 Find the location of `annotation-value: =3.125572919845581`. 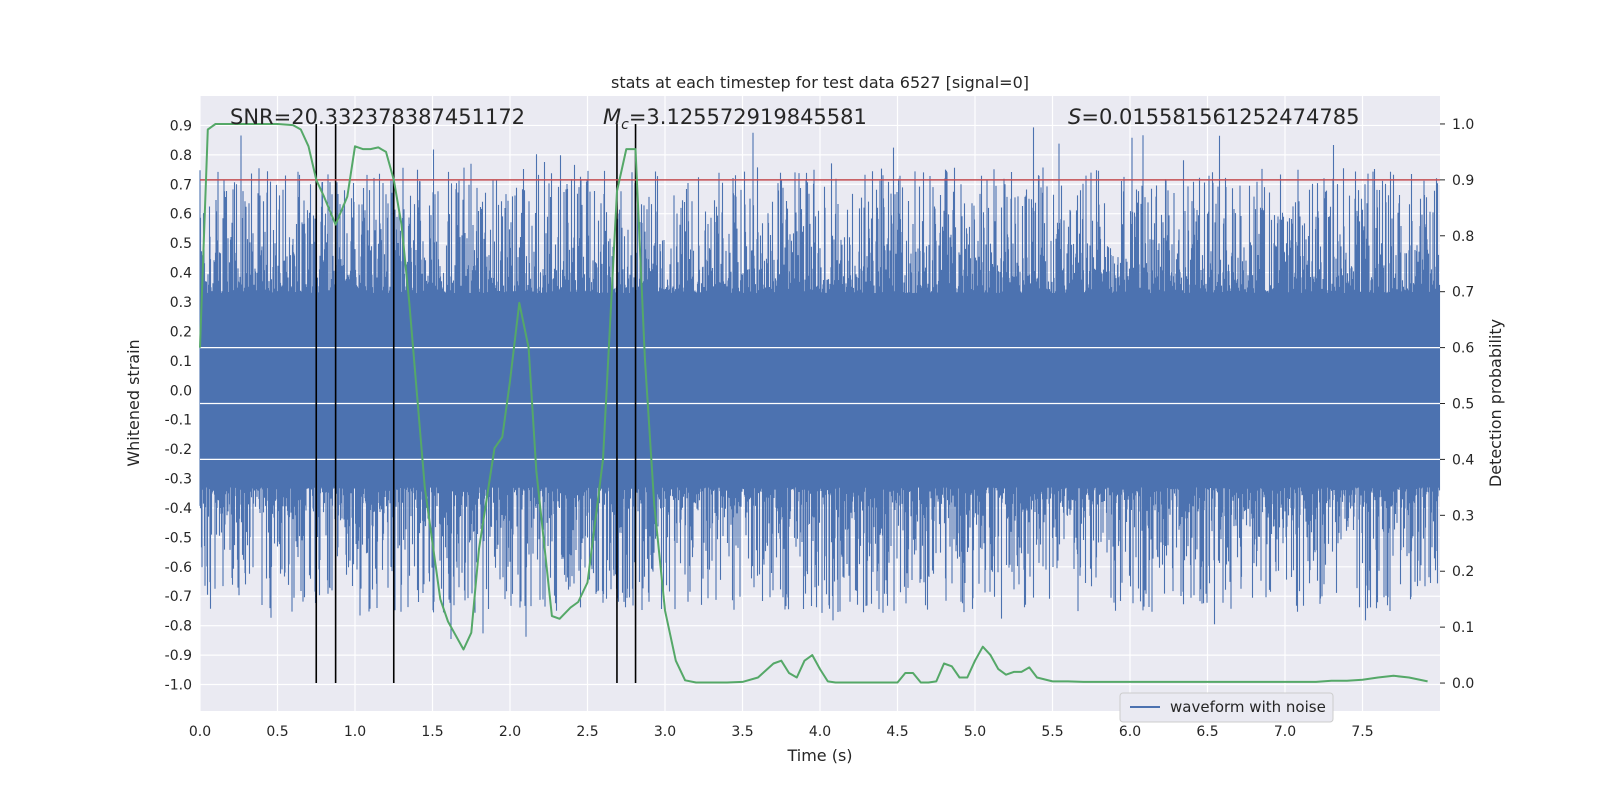

annotation-value: =3.125572919845581 is located at coordinates (748, 117).